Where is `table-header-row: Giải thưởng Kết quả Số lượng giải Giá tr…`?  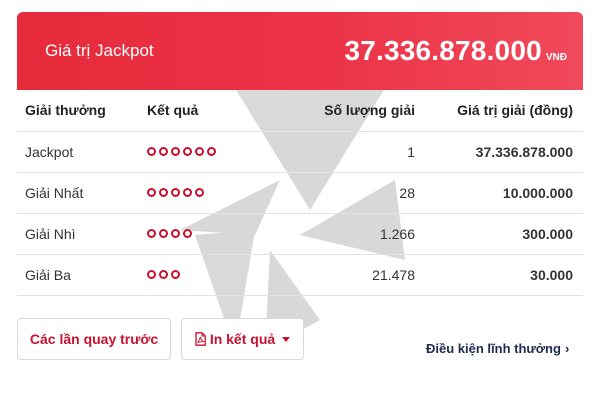 table-header-row: Giải thưởng Kết quả Số lượng giải Giá tr… is located at coordinates (300, 111).